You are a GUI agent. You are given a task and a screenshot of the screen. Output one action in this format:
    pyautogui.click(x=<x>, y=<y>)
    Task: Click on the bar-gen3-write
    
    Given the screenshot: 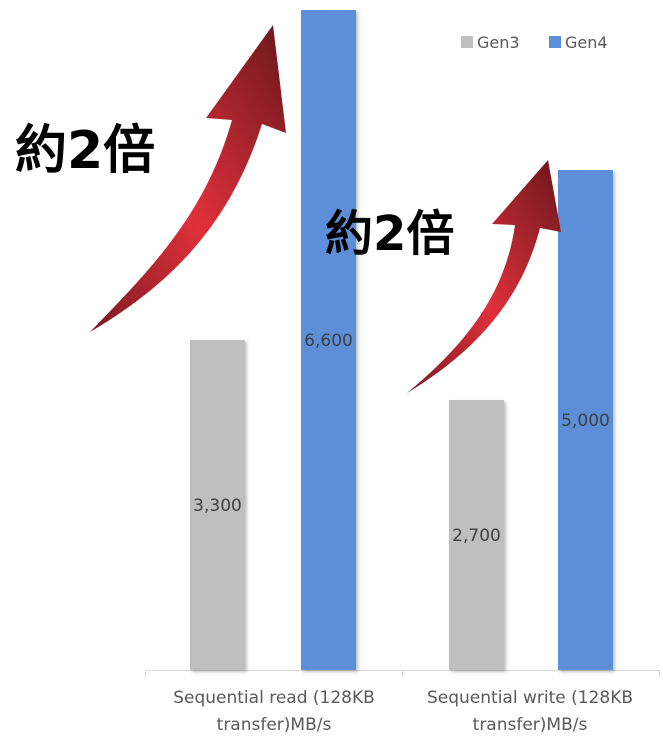 What is the action you would take?
    pyautogui.click(x=476, y=535)
    